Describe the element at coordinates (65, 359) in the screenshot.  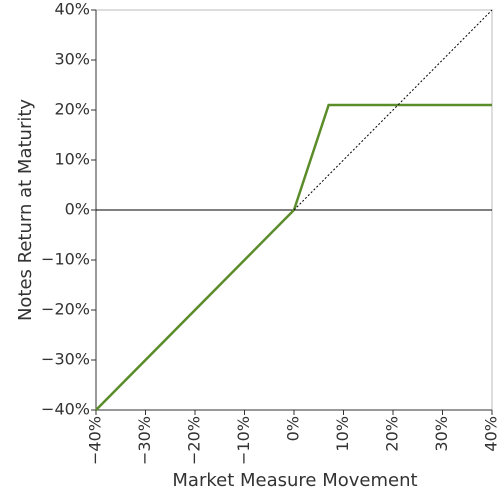
I see `y-tick-label: −30%` at that location.